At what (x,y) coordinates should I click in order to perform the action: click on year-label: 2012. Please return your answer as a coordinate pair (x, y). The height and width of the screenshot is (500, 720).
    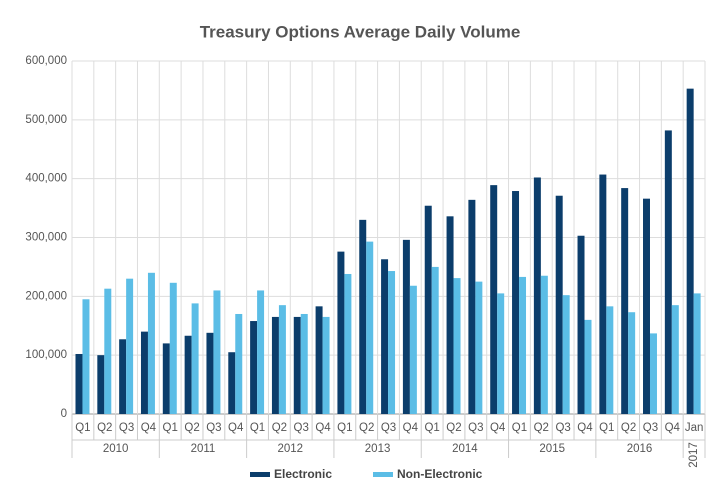
    Looking at the image, I should click on (290, 449).